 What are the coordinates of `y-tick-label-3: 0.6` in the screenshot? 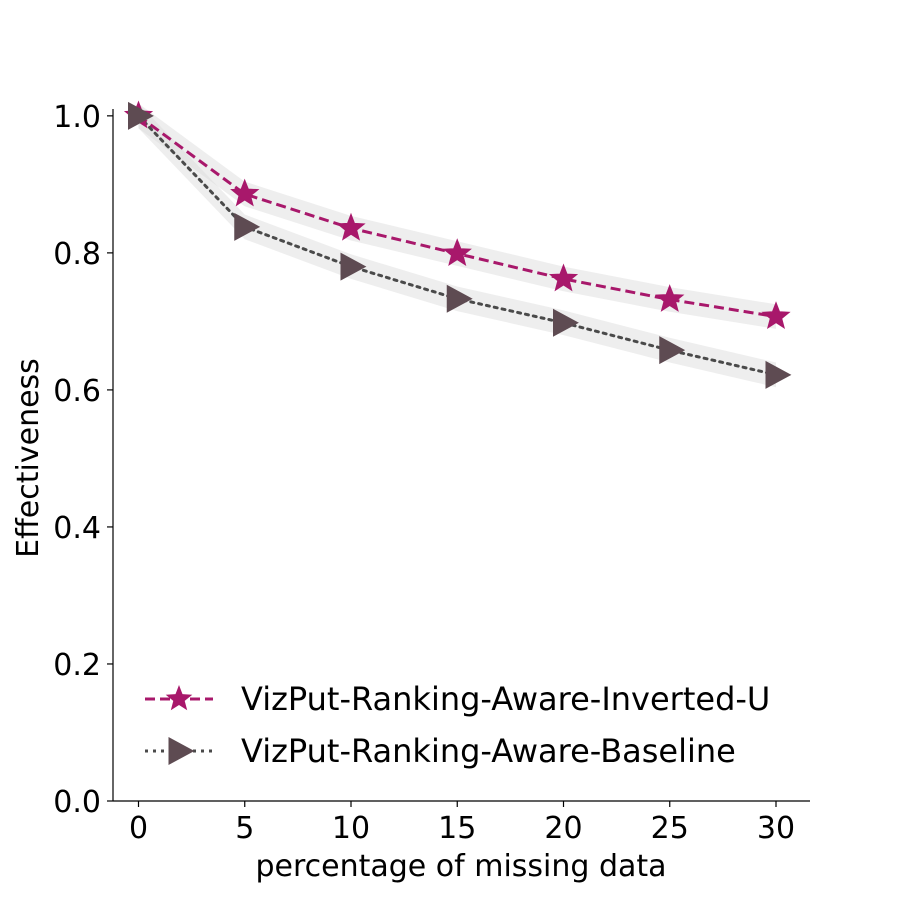 It's located at (77, 391).